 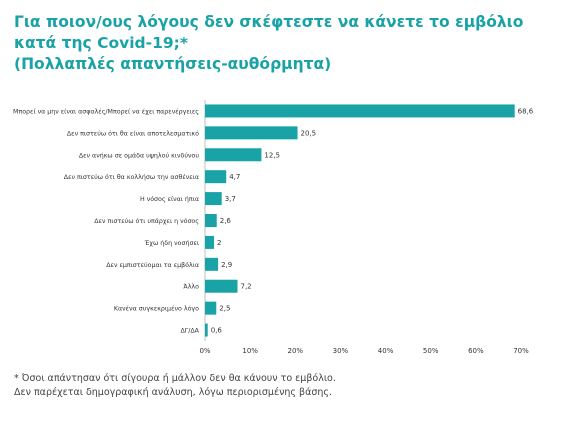 I want to click on x-tick-label-1: 0%, so click(x=204, y=351).